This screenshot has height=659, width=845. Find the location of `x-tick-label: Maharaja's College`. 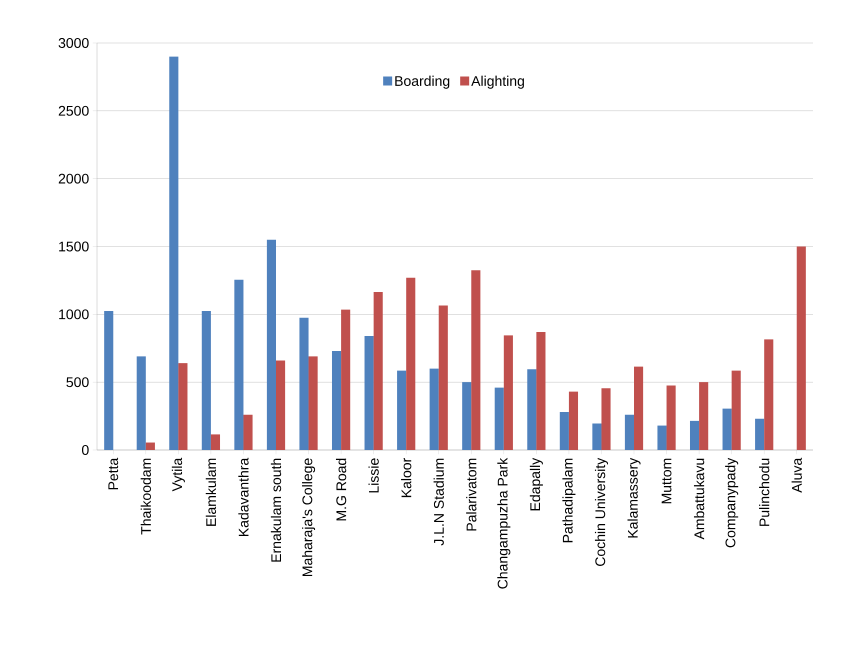

x-tick-label: Maharaja's College is located at coordinates (309, 517).